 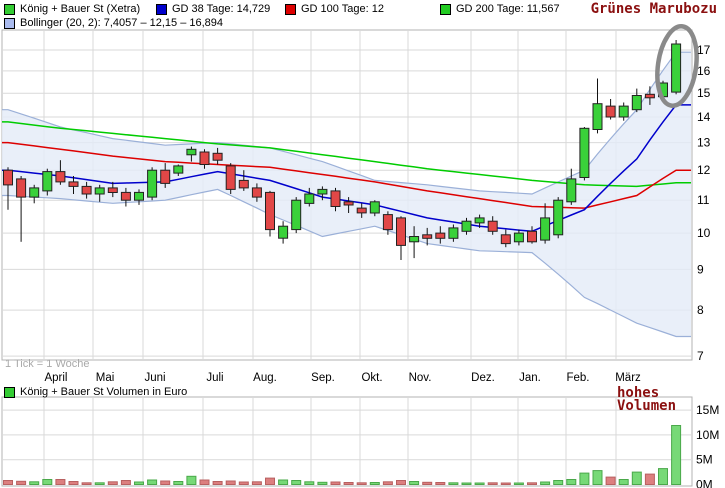 What do you see at coordinates (704, 50) in the screenshot?
I see `price-axis-label: 17` at bounding box center [704, 50].